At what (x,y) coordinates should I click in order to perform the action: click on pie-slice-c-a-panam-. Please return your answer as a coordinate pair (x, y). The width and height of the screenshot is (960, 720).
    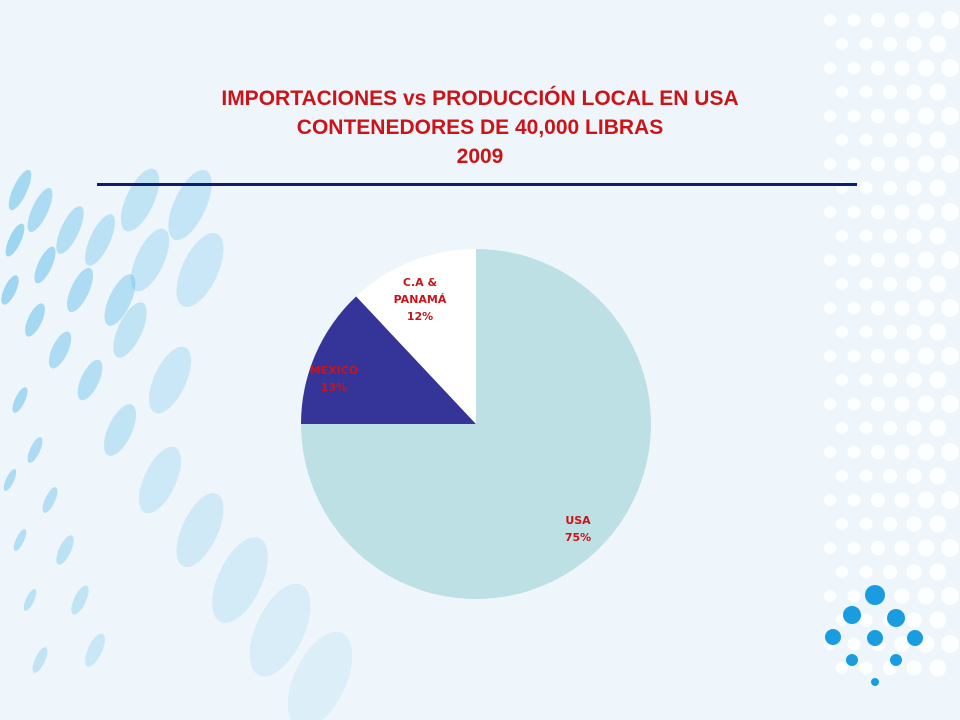
    Looking at the image, I should click on (416, 336).